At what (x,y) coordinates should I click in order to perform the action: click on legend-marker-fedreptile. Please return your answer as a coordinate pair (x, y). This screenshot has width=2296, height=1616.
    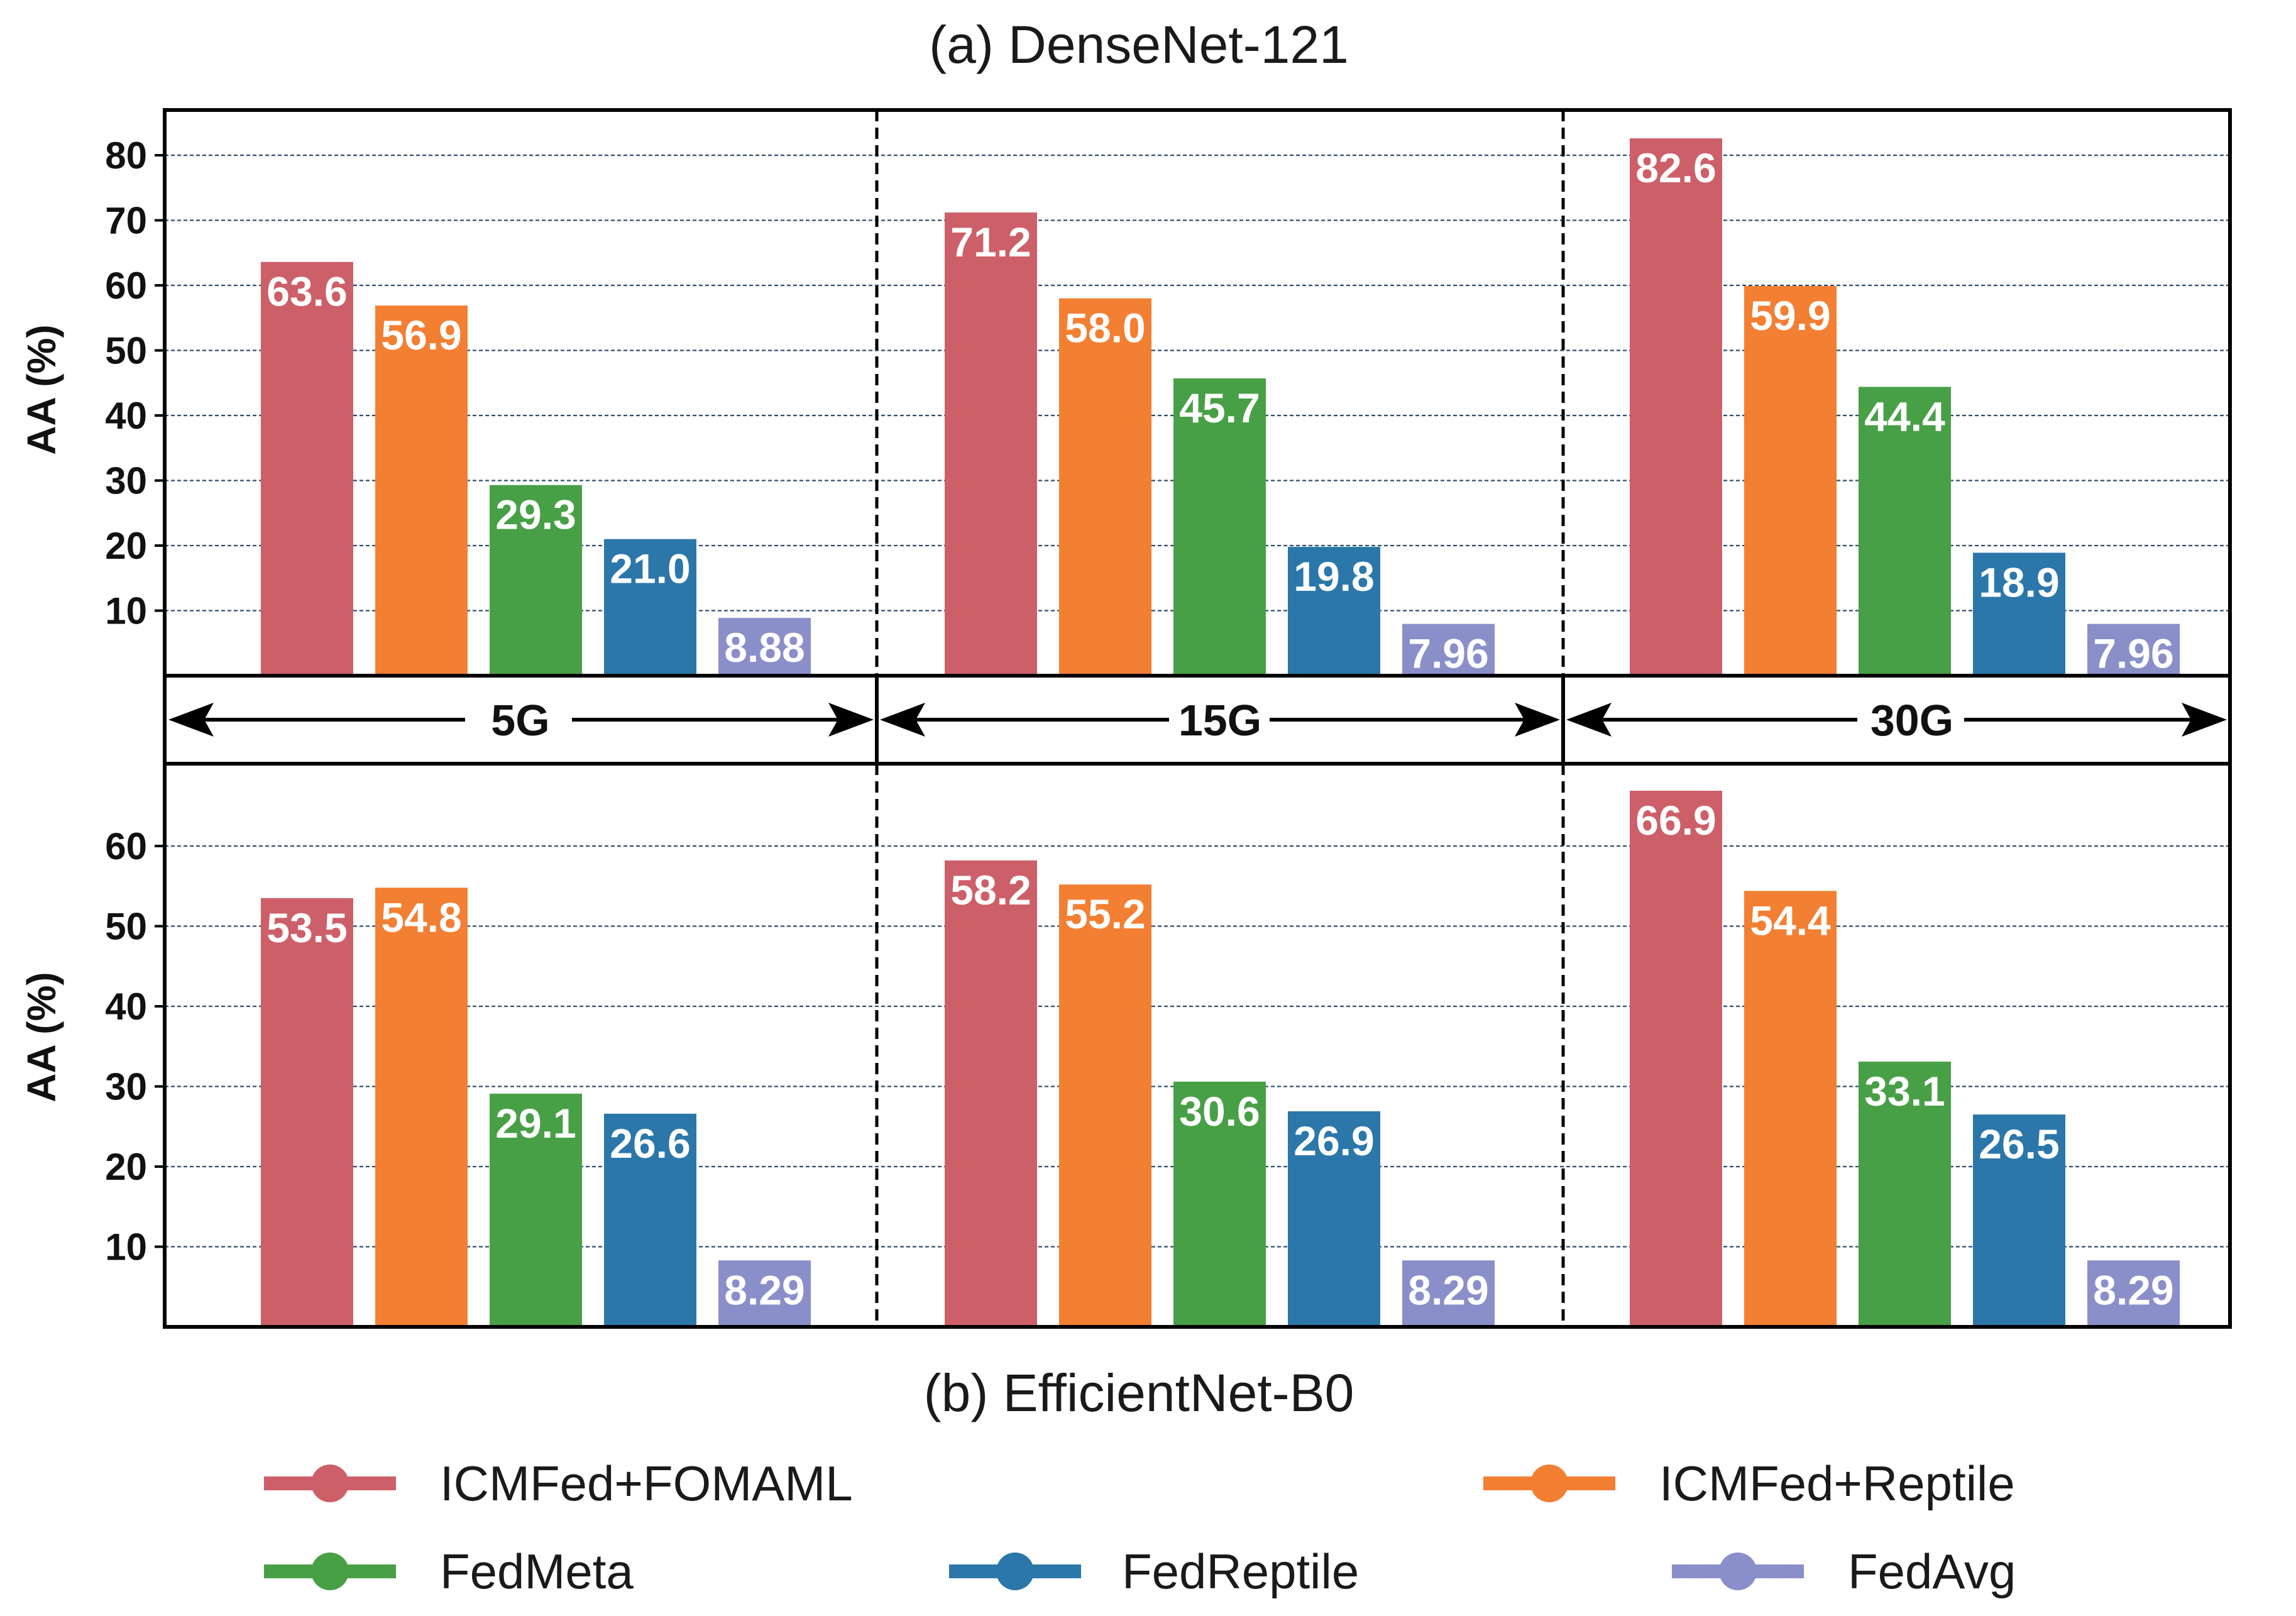
    Looking at the image, I should click on (1015, 1571).